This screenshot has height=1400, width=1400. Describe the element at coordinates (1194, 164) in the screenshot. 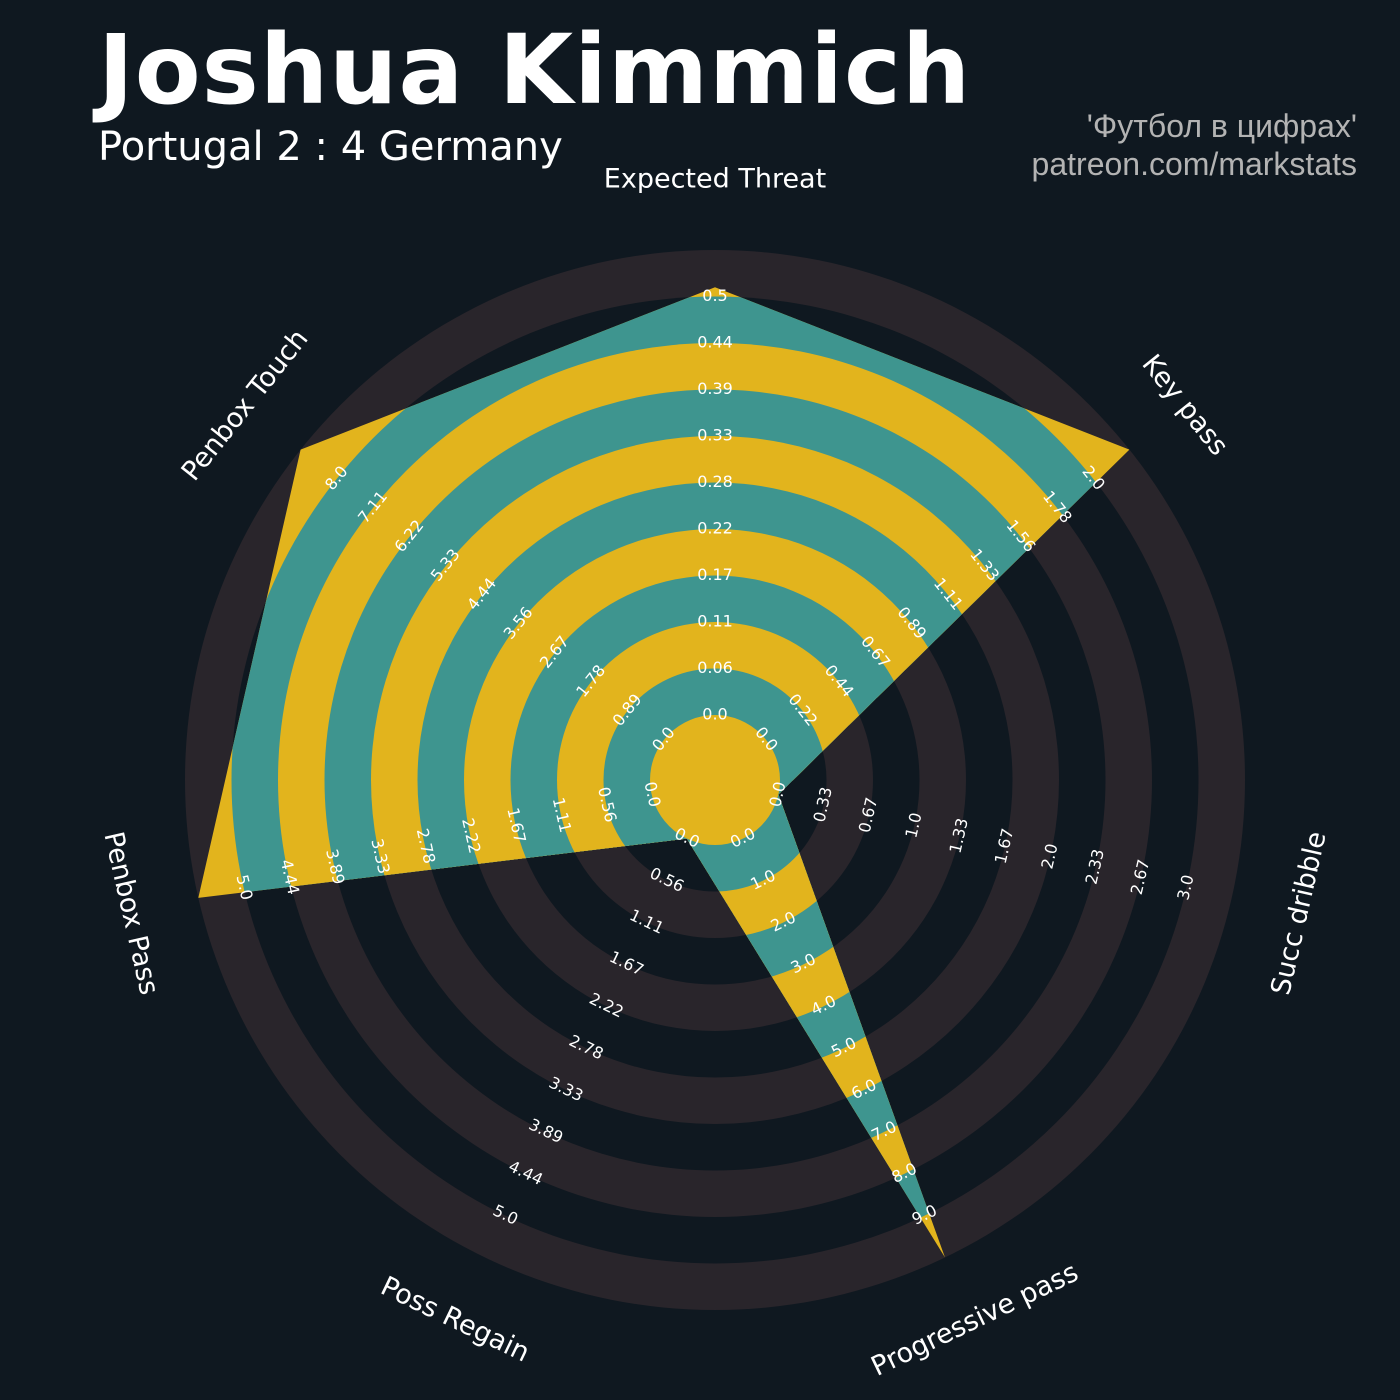

I see `credit-line-patreon: patreon.com/markstats` at that location.